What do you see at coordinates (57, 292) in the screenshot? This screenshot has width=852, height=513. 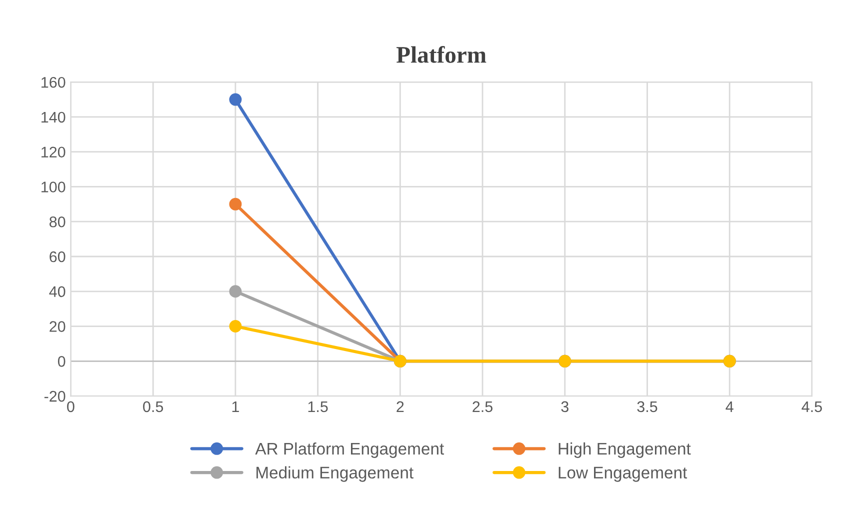 I see `y-tick-label: 40` at bounding box center [57, 292].